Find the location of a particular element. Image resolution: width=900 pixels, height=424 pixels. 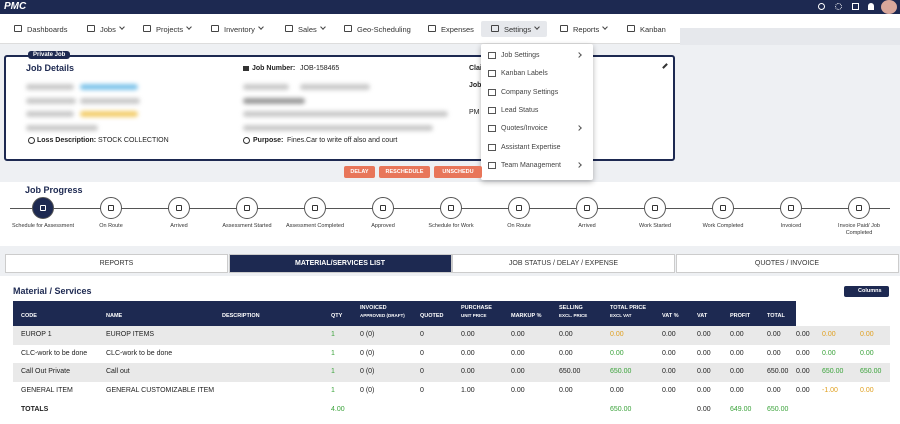

table-header: PROFIT is located at coordinates (740, 316).